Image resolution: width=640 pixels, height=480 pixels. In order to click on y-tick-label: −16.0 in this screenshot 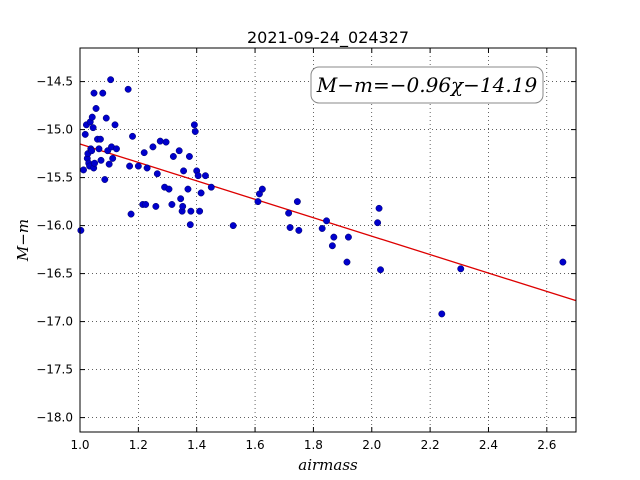, I will do `click(54, 226)`.